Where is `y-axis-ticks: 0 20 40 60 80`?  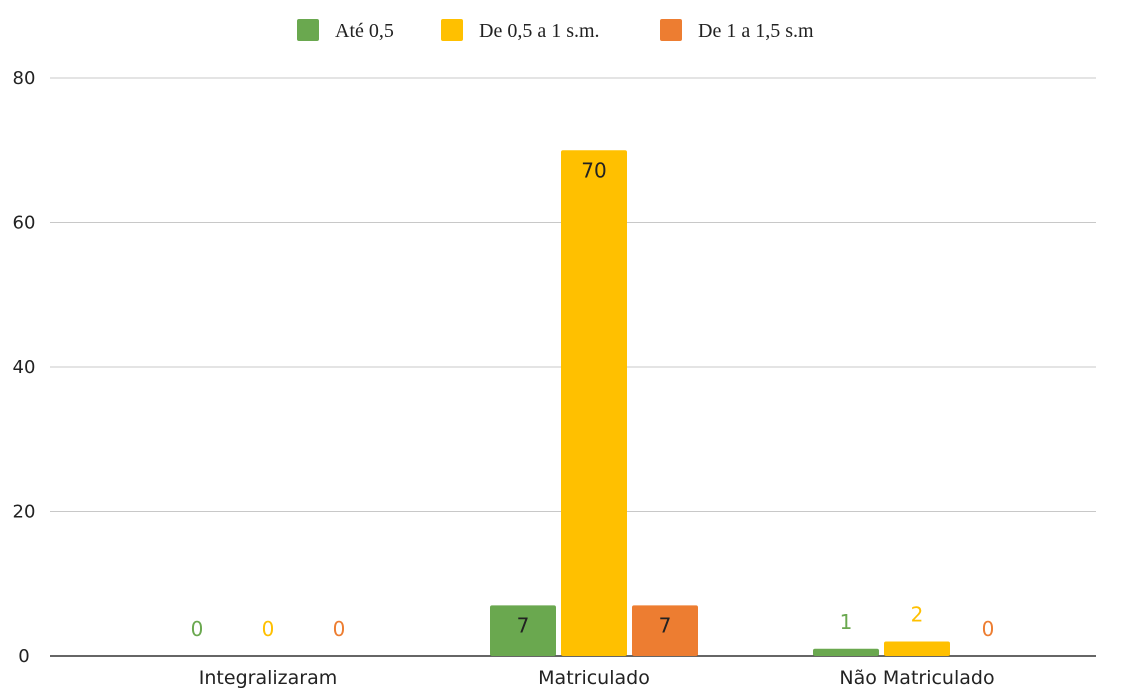 y-axis-ticks: 0 20 40 60 80 is located at coordinates (24, 367).